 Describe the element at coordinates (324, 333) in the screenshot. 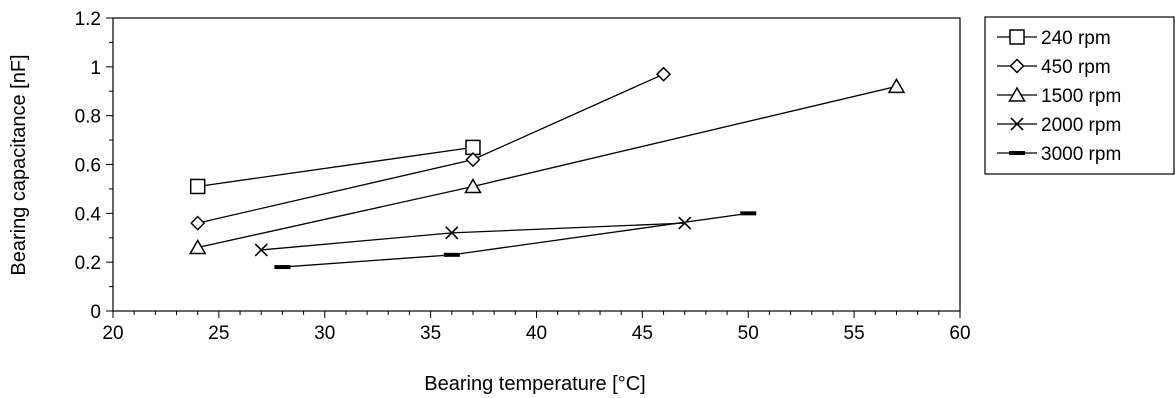

I see `x-tick-label: 30` at that location.